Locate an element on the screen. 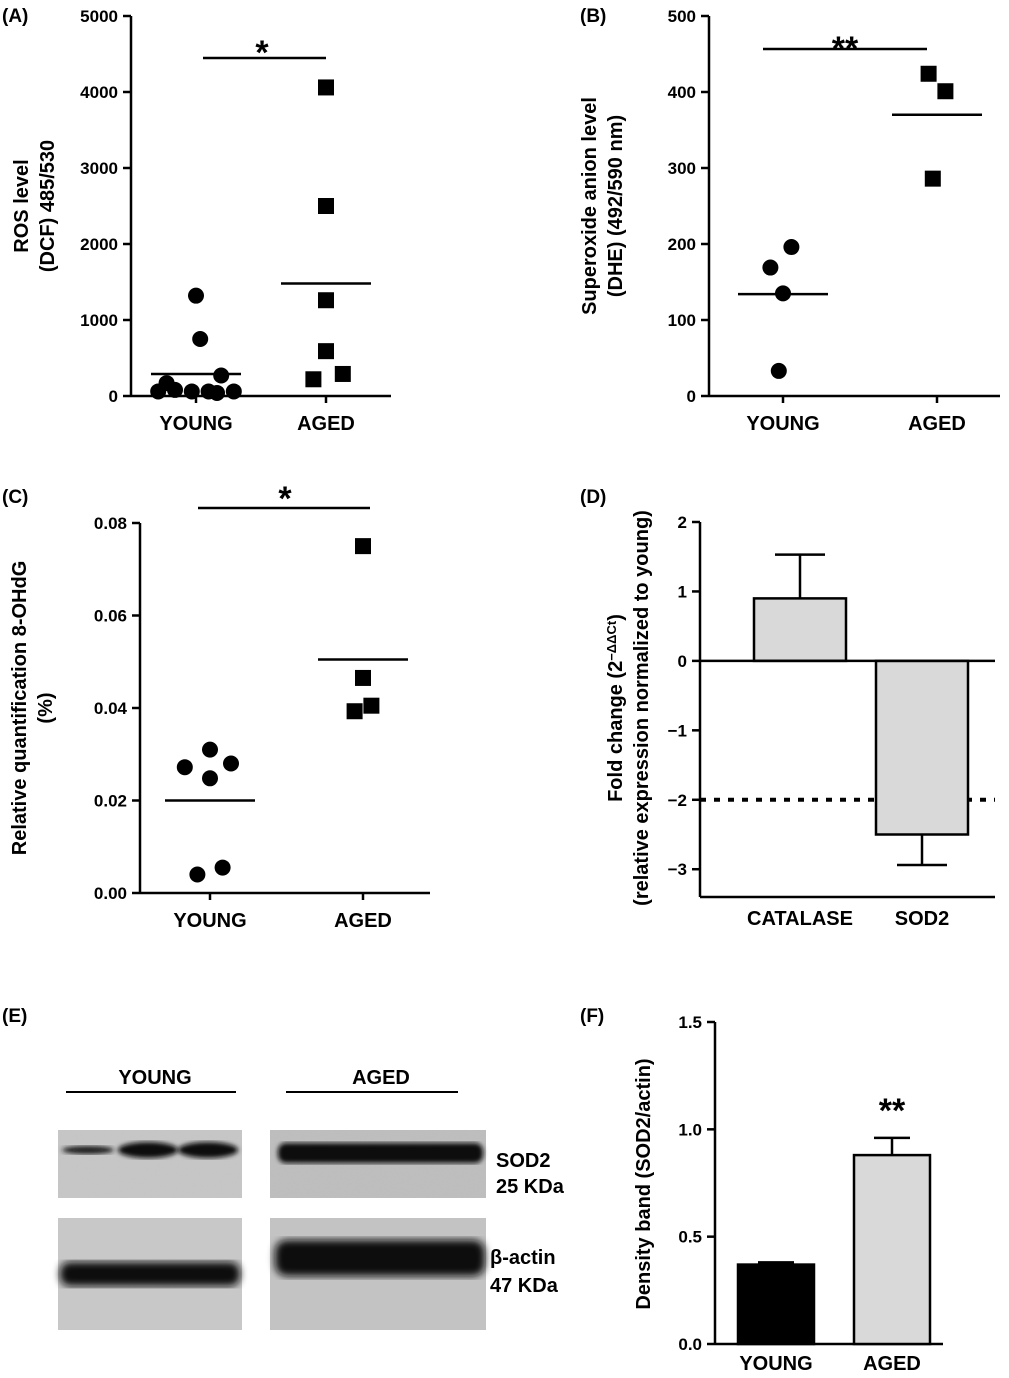 The image size is (1009, 1378). panel-label-f: (F) is located at coordinates (592, 1016).